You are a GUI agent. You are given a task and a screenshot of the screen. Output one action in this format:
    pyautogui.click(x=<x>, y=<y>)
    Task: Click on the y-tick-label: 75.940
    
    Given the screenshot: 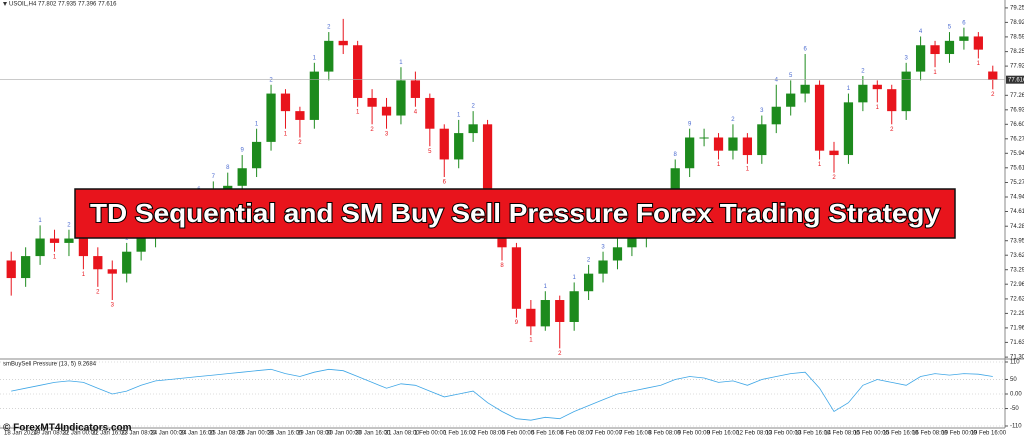 What is the action you would take?
    pyautogui.click(x=1017, y=154)
    